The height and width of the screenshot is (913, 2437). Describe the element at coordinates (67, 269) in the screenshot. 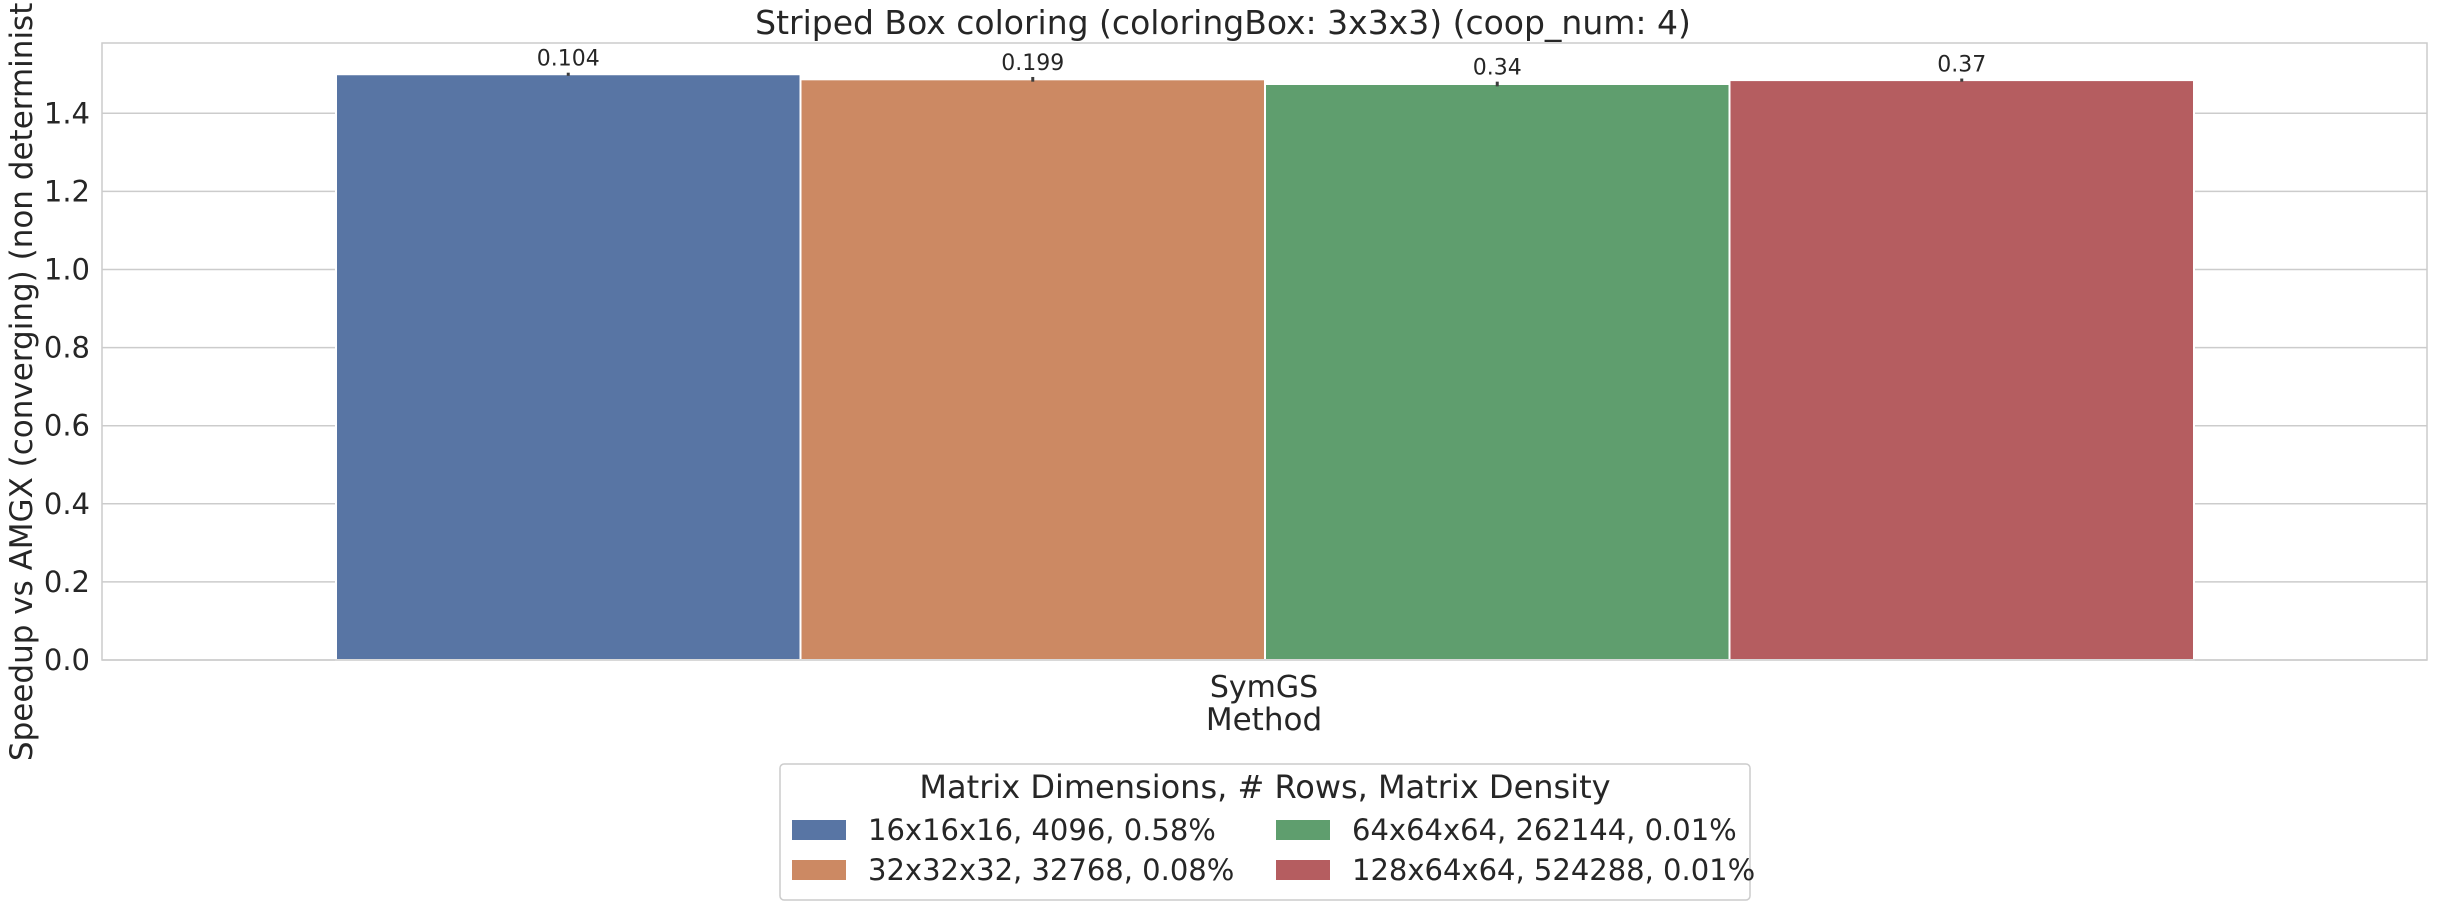

I see `y-tick-label: 1.0` at that location.